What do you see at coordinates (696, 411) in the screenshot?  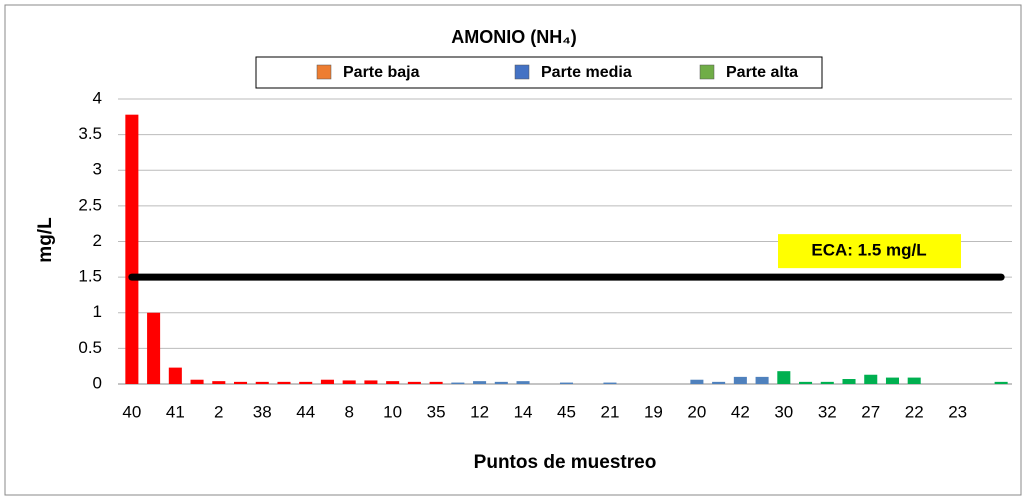 I see `x-tick-label: 20` at bounding box center [696, 411].